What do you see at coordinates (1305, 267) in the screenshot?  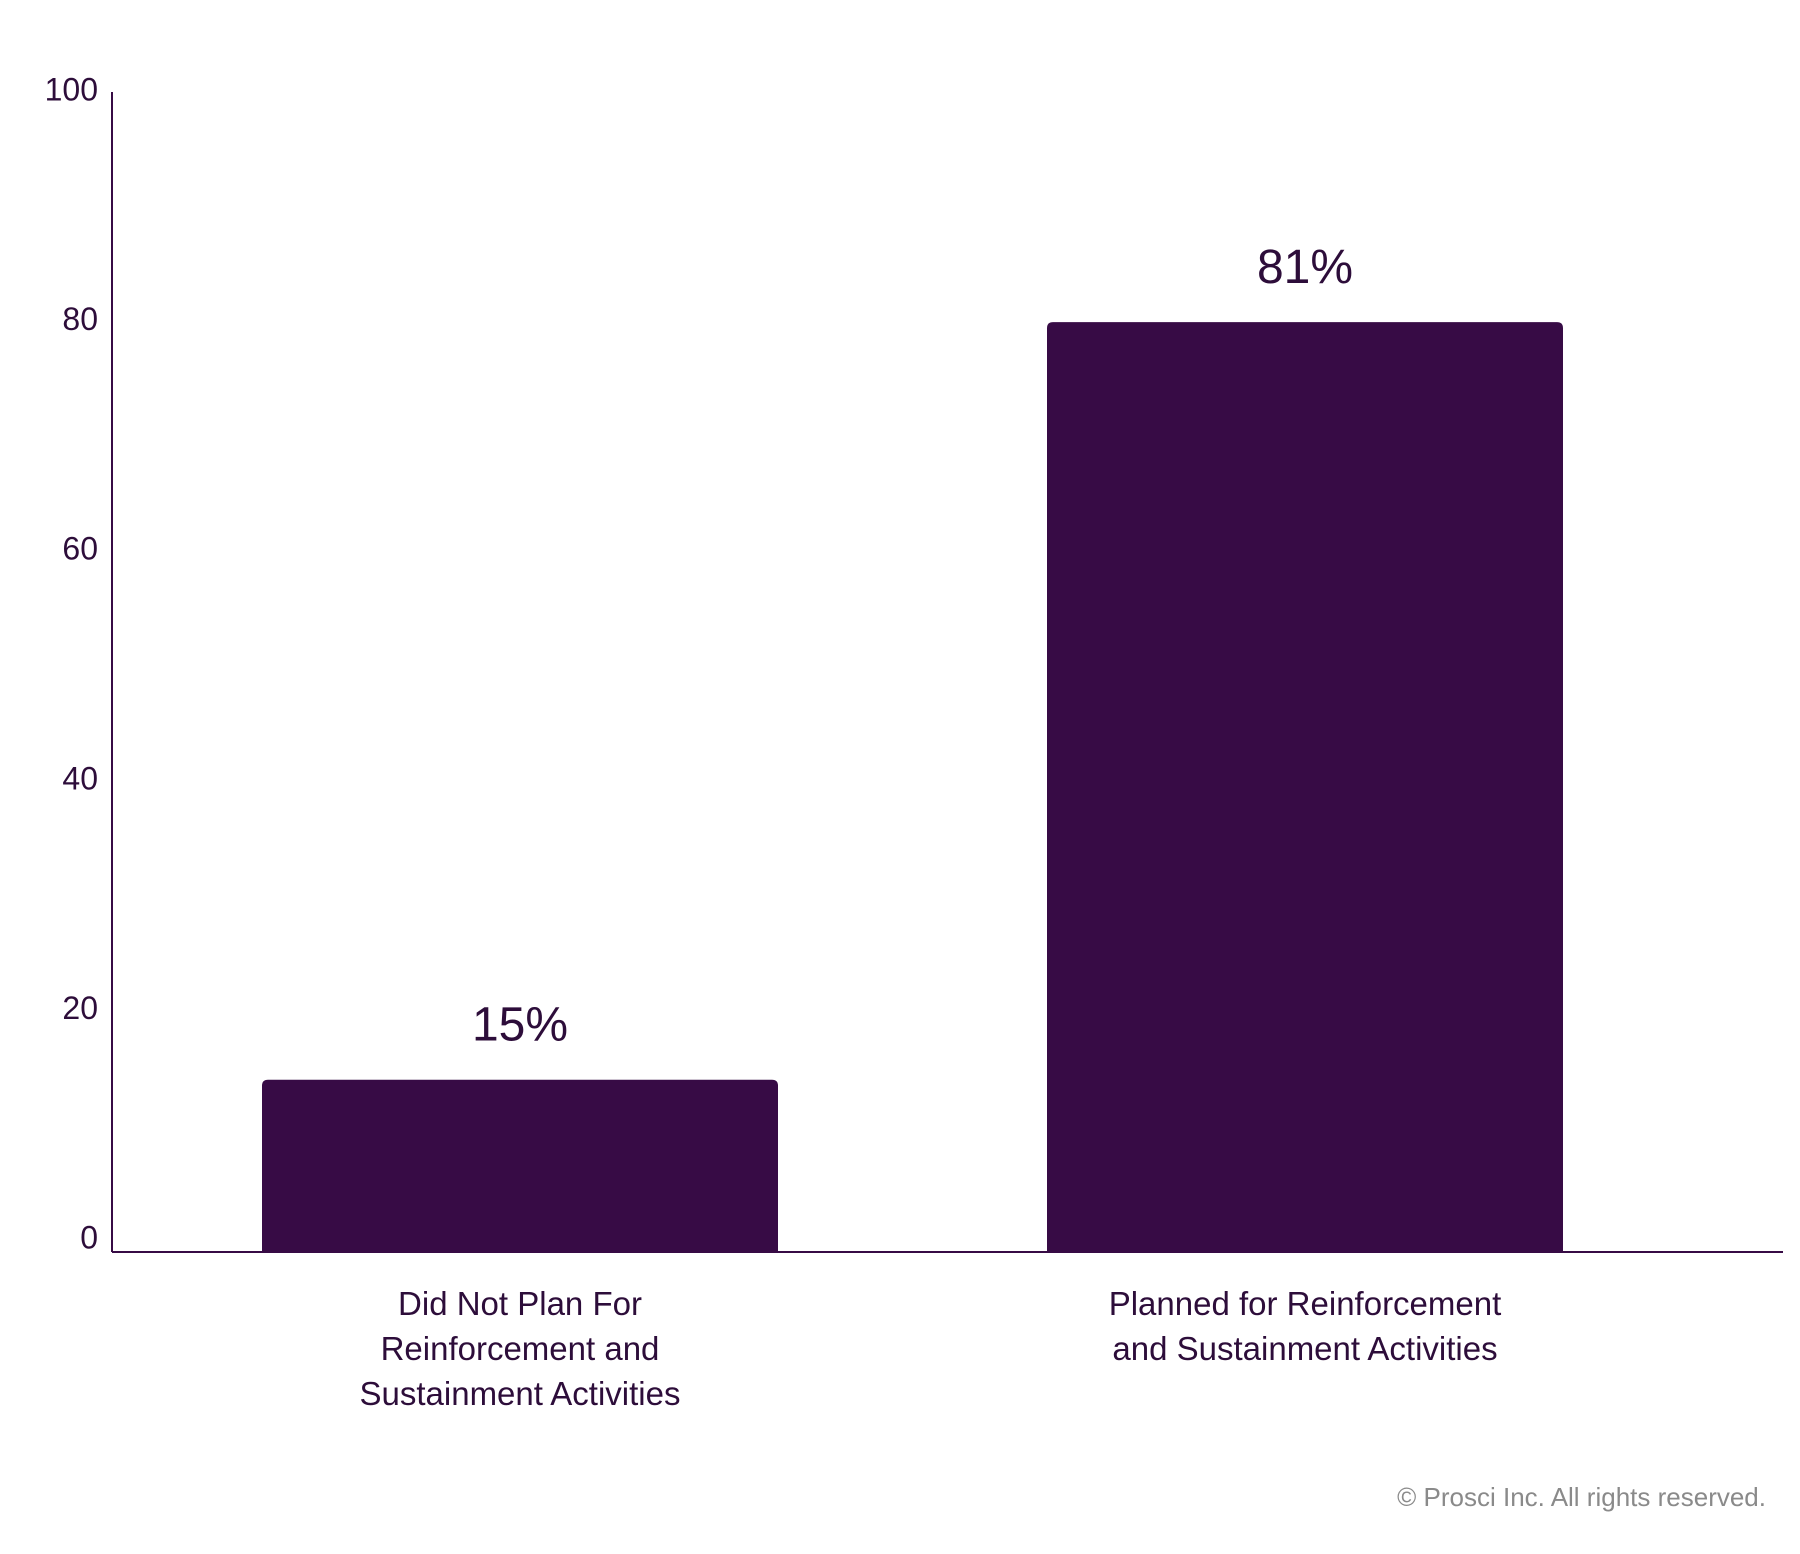 I see `value-label: 81%` at bounding box center [1305, 267].